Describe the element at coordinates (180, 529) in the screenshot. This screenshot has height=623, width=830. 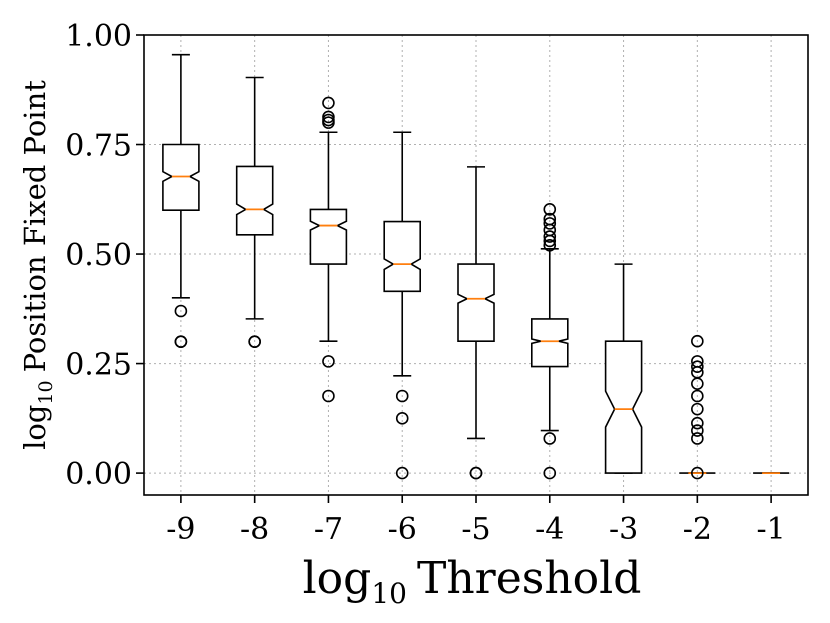
I see `x-tick-label: -9` at that location.